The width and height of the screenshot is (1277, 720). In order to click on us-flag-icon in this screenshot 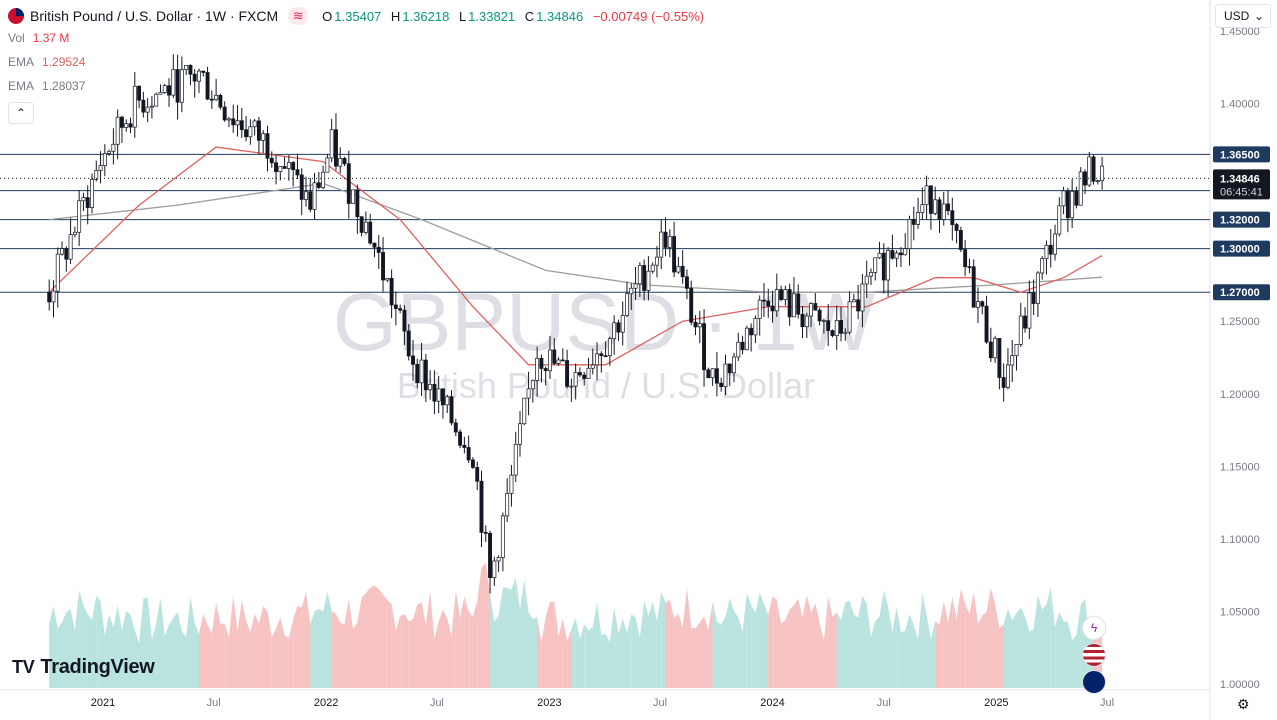, I will do `click(1094, 655)`.